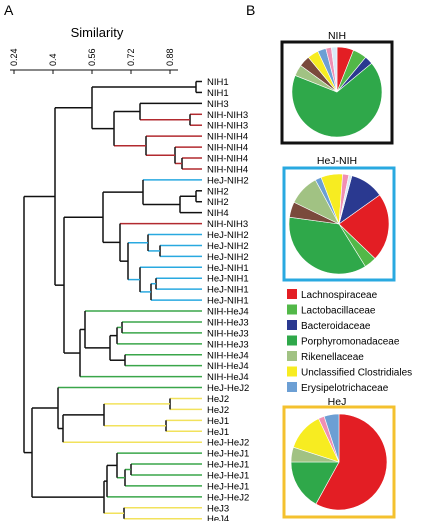 The width and height of the screenshot is (432, 521). I want to click on pie-chart-hej-nih, so click(339, 224).